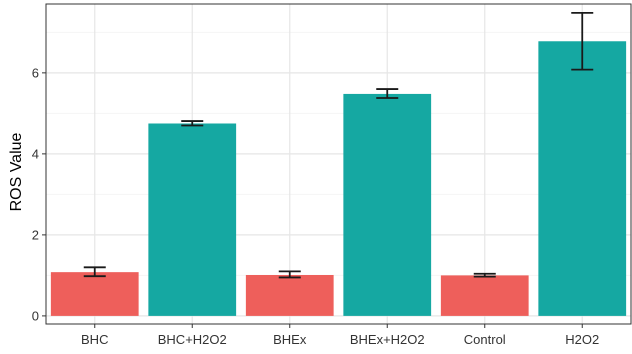  Describe the element at coordinates (16, 171) in the screenshot. I see `y-axis-title: ROS Value` at that location.